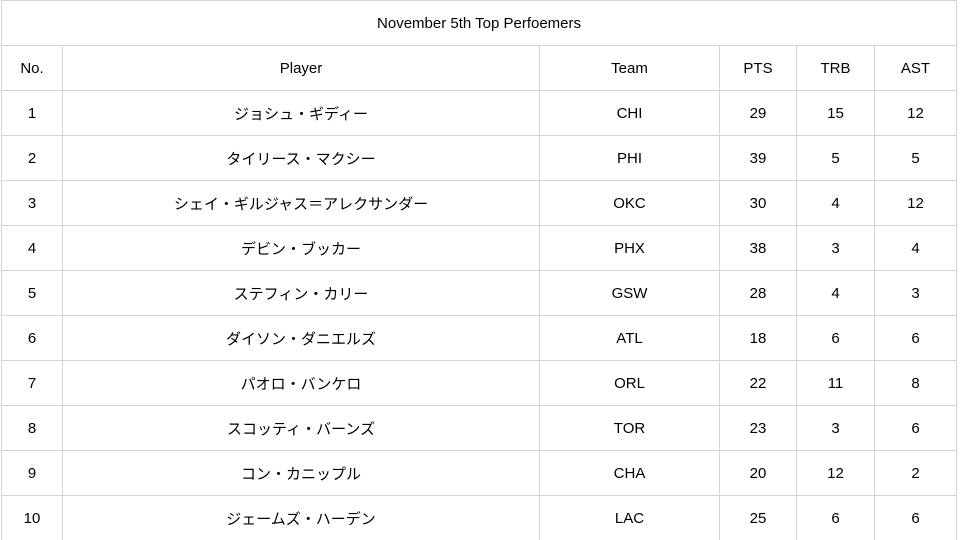  What do you see at coordinates (629, 113) in the screenshot?
I see `cell-team: CHI` at bounding box center [629, 113].